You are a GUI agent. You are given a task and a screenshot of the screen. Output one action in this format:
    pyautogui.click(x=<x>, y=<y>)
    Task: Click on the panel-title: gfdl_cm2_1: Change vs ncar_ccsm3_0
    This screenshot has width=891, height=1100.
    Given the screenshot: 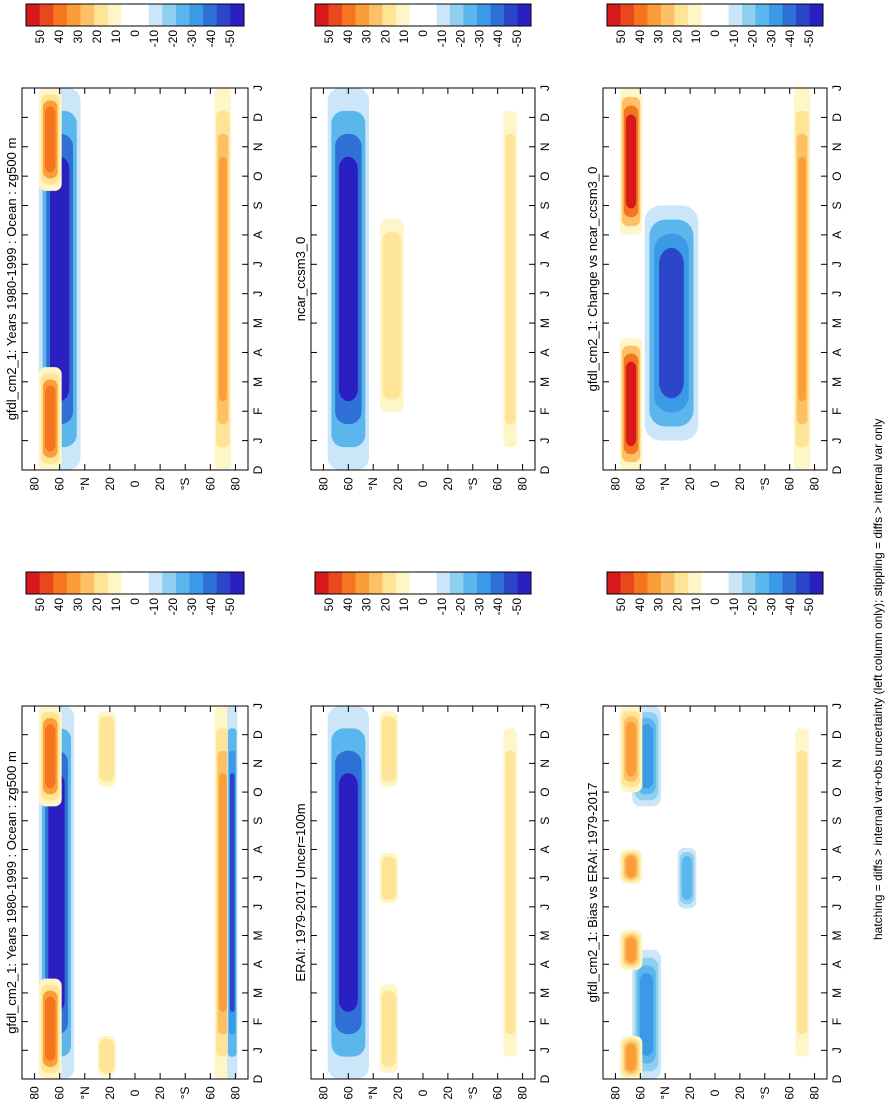 What is the action you would take?
    pyautogui.click(x=592, y=279)
    